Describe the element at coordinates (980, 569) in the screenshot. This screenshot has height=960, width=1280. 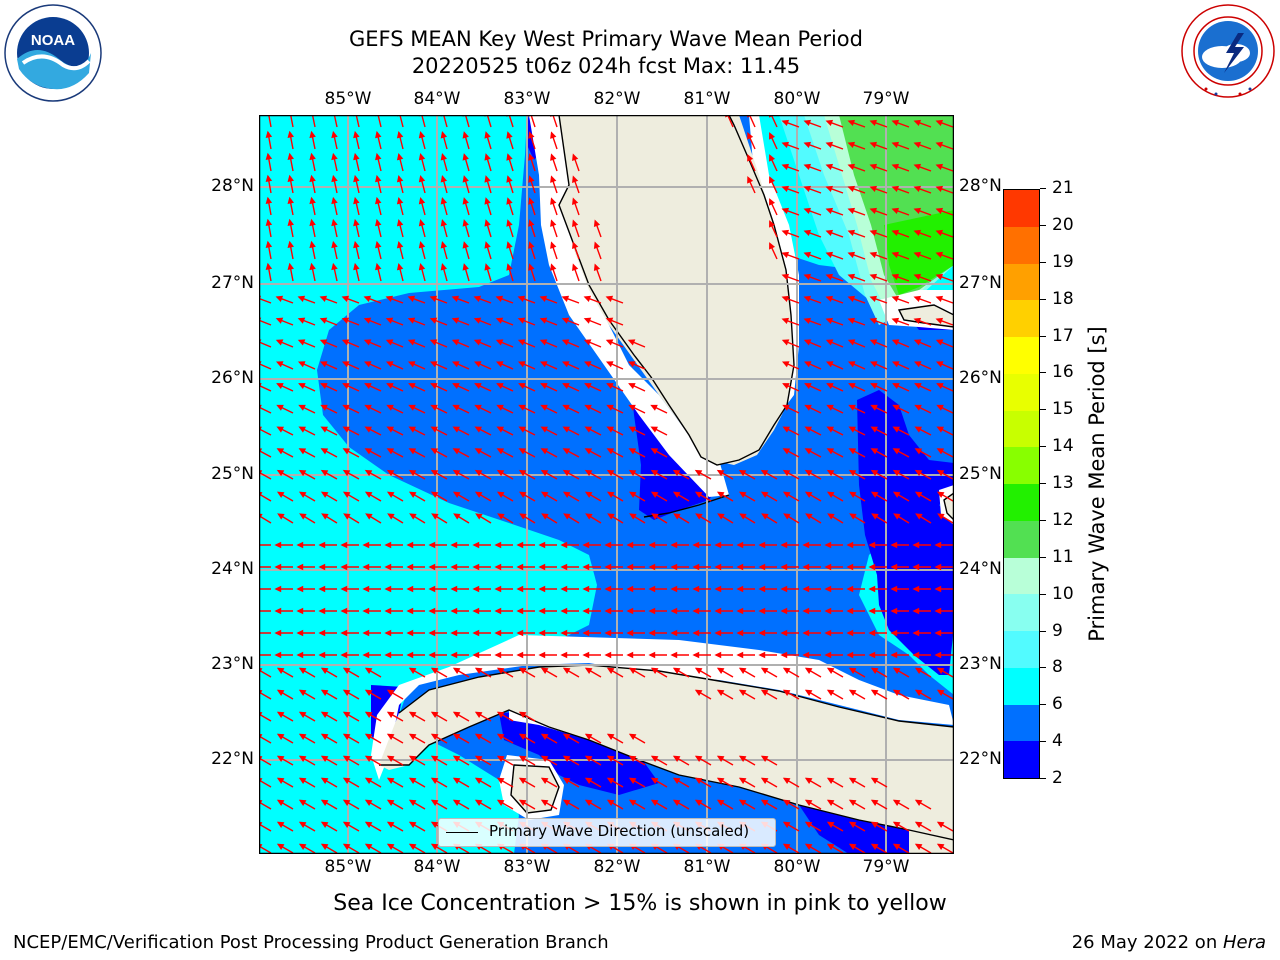
I see `lat-label-right: 24°N` at that location.